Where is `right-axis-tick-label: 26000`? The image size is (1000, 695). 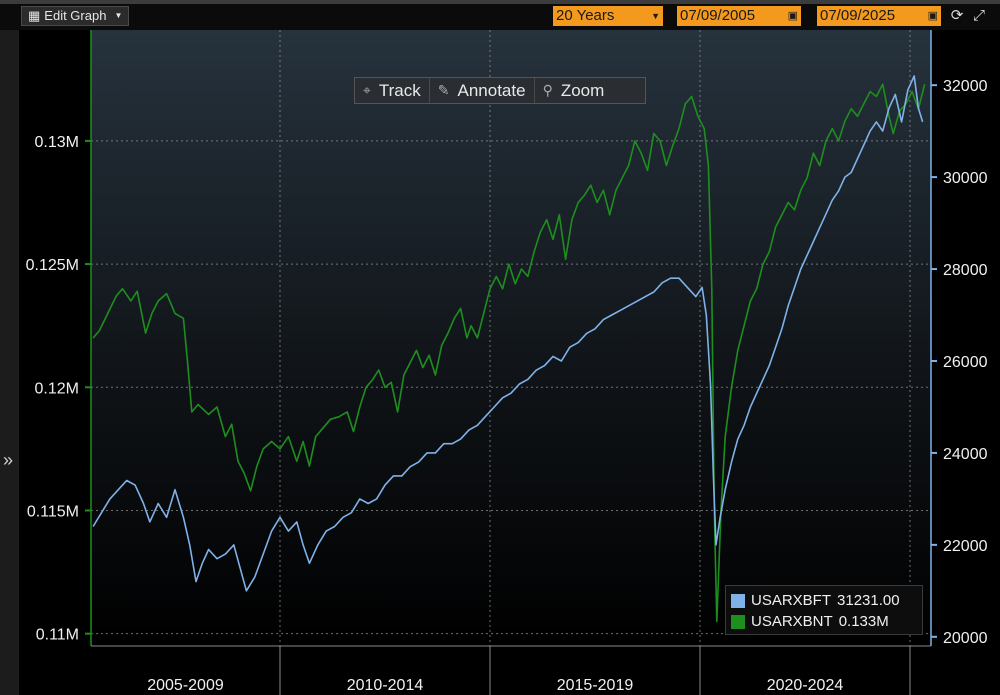
right-axis-tick-label: 26000 is located at coordinates (965, 362).